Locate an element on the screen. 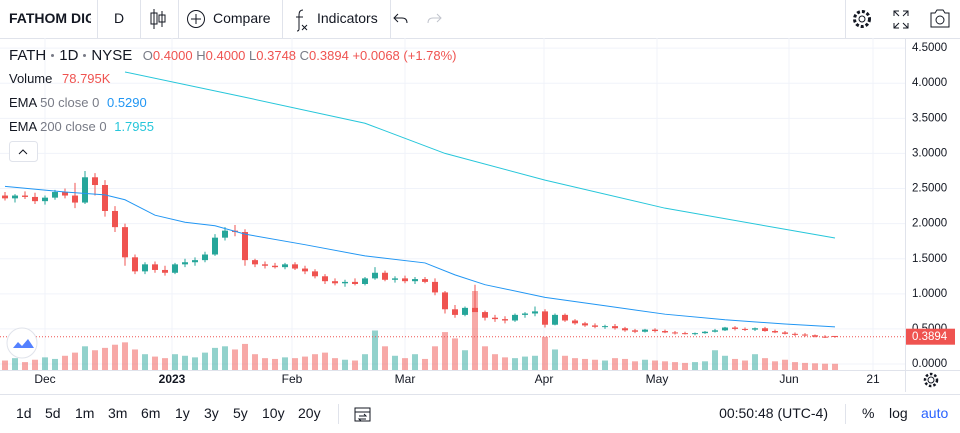 This screenshot has height=433, width=960. range-button: 1d is located at coordinates (24, 413).